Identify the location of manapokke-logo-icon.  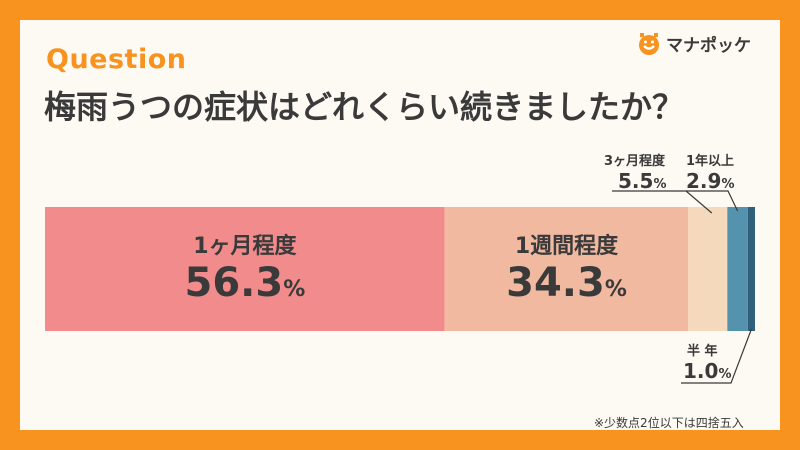
(649, 44).